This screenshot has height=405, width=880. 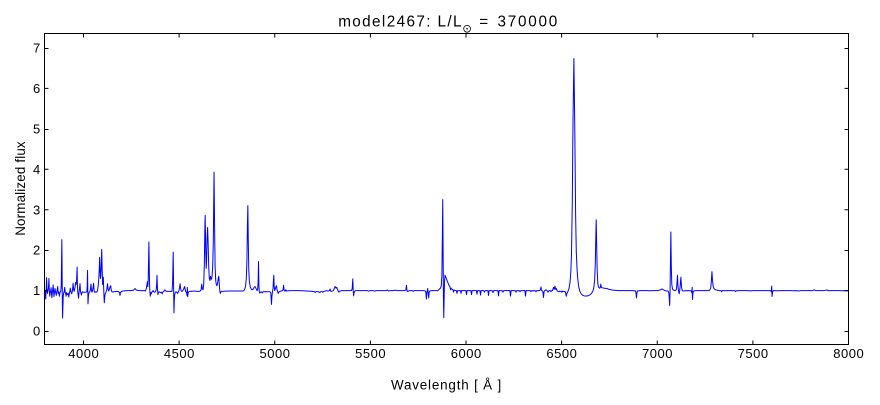 What do you see at coordinates (36, 250) in the screenshot?
I see `svg-text: 2` at bounding box center [36, 250].